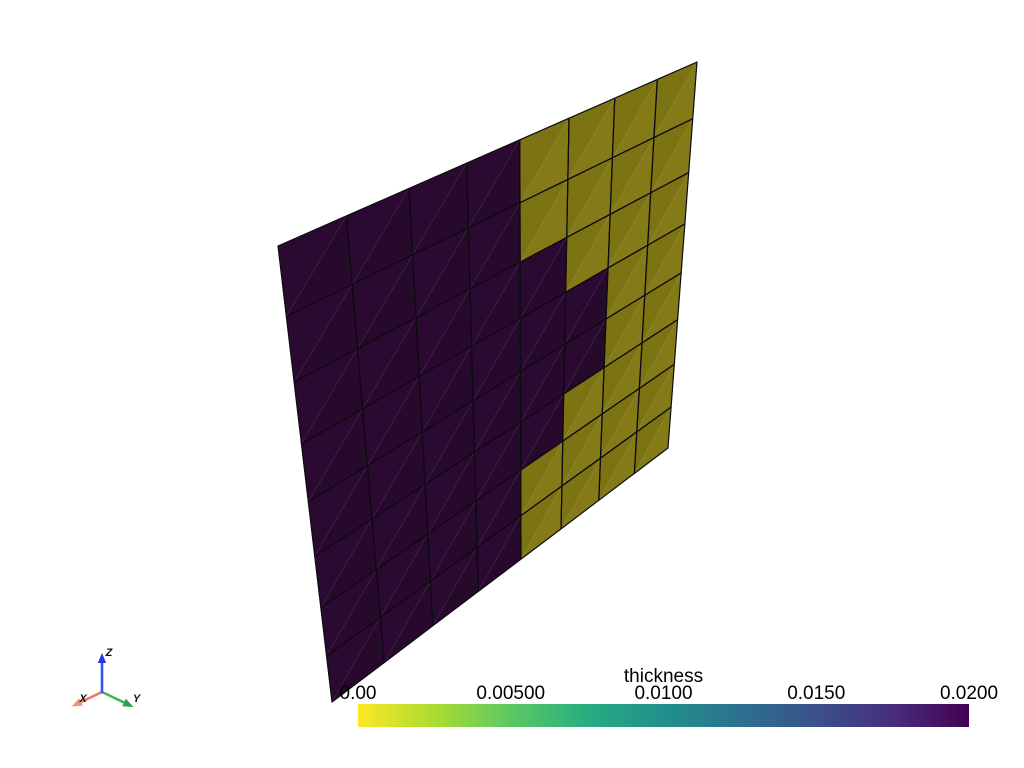 The height and width of the screenshot is (768, 1024). I want to click on z-axis-arrowhead, so click(102, 658).